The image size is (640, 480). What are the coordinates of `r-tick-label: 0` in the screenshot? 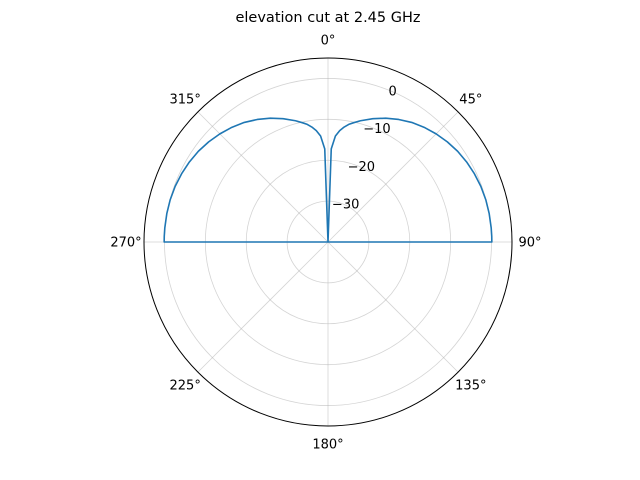 It's located at (392, 91).